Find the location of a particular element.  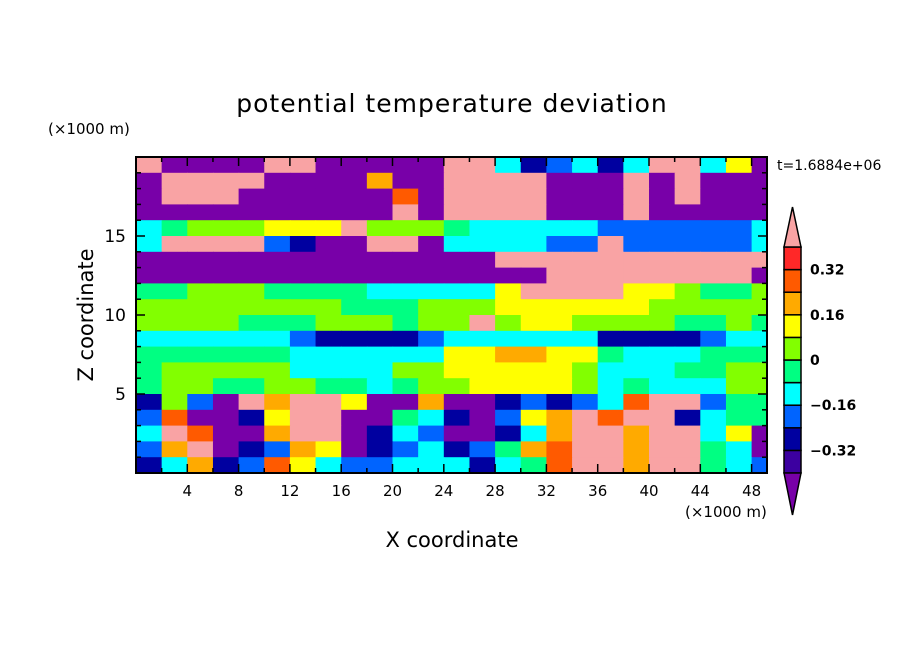

x-tick-label: 8 is located at coordinates (239, 491).